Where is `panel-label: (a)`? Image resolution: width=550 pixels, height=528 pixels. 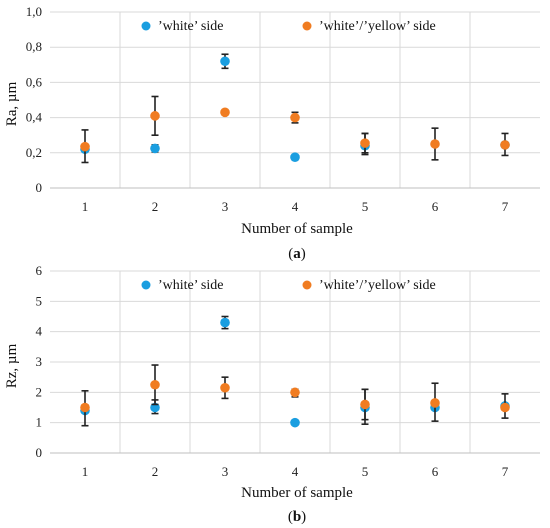
panel-label: (a) is located at coordinates (297, 254).